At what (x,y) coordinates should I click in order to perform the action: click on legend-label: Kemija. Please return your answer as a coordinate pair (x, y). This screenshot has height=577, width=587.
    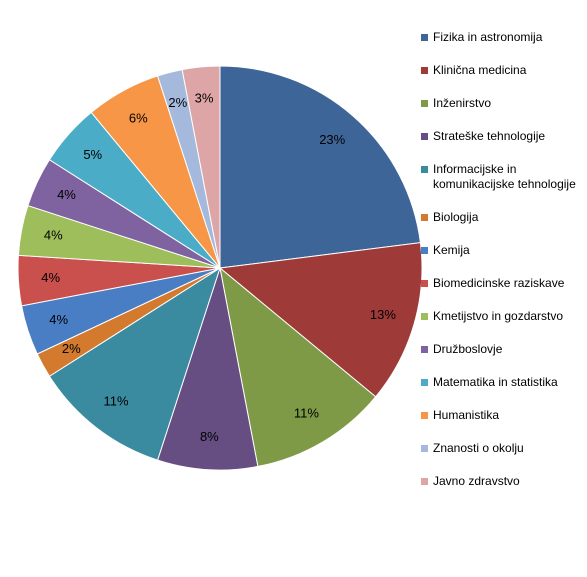
    Looking at the image, I should click on (451, 250).